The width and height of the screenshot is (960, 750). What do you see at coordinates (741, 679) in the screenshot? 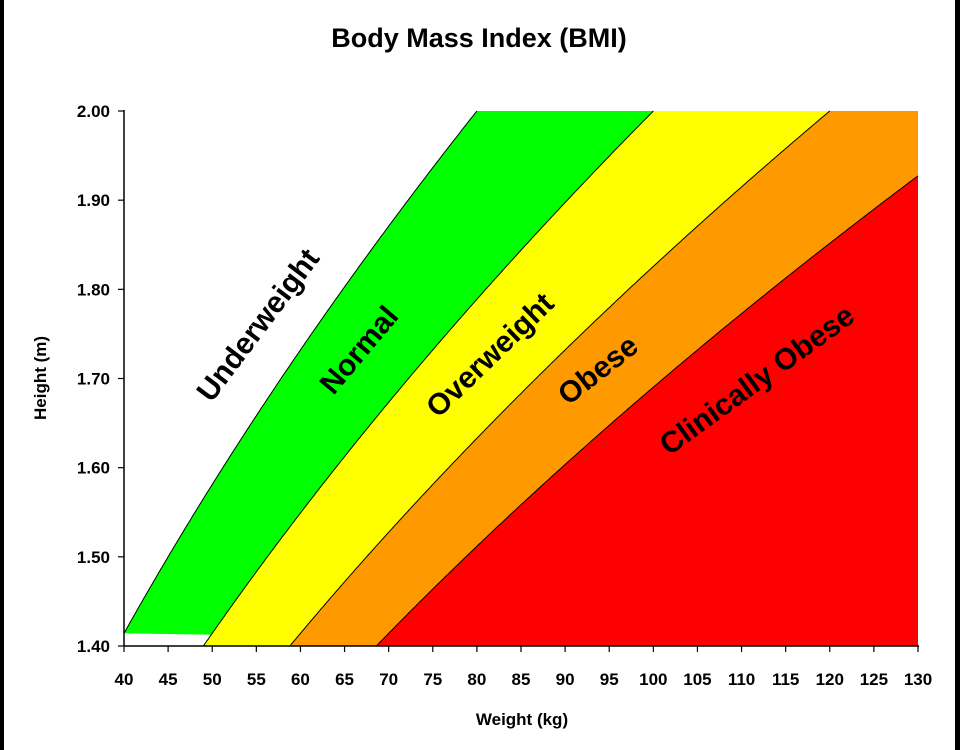
I see `x-tick-label: 110` at bounding box center [741, 679].